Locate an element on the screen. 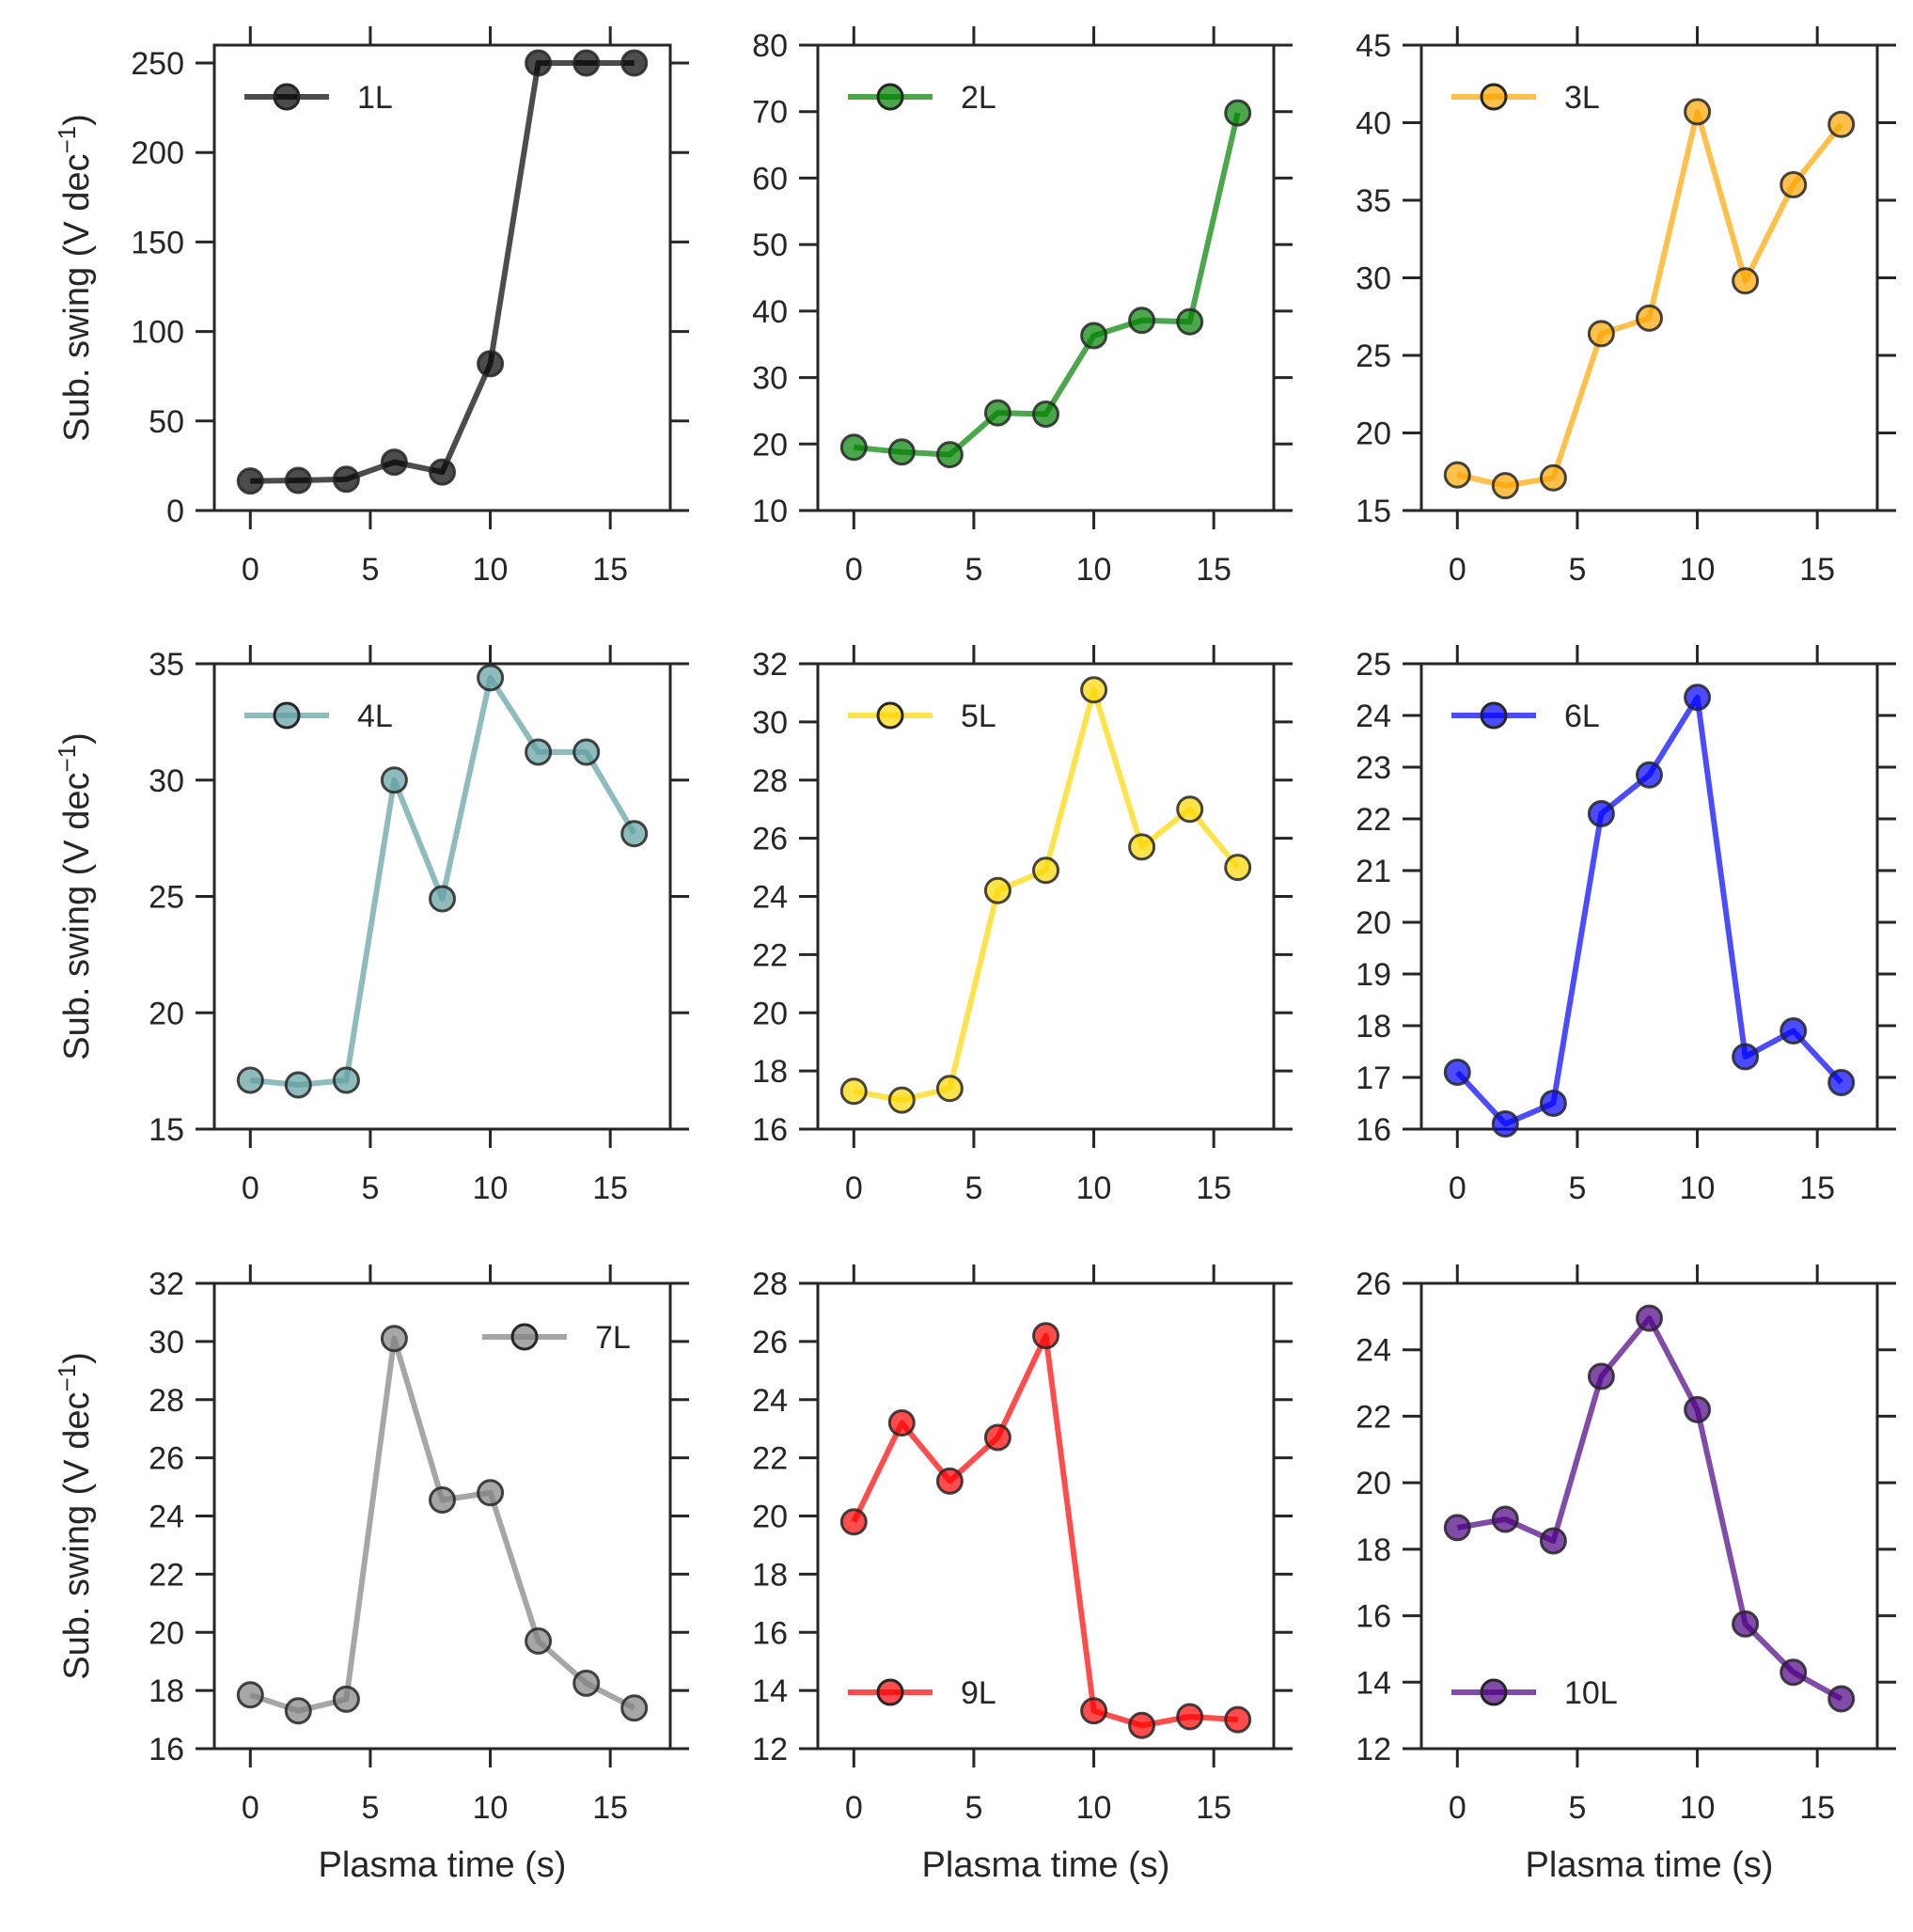 This screenshot has width=1913, height=1932. series-line-4L is located at coordinates (443, 881).